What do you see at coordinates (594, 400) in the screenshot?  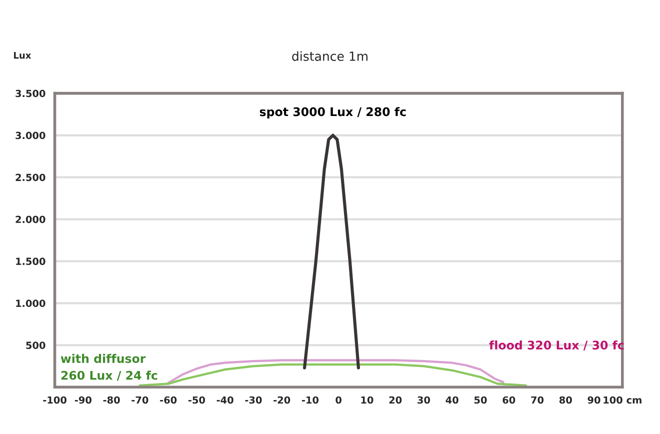 I see `x-tick-label: 90` at bounding box center [594, 400].